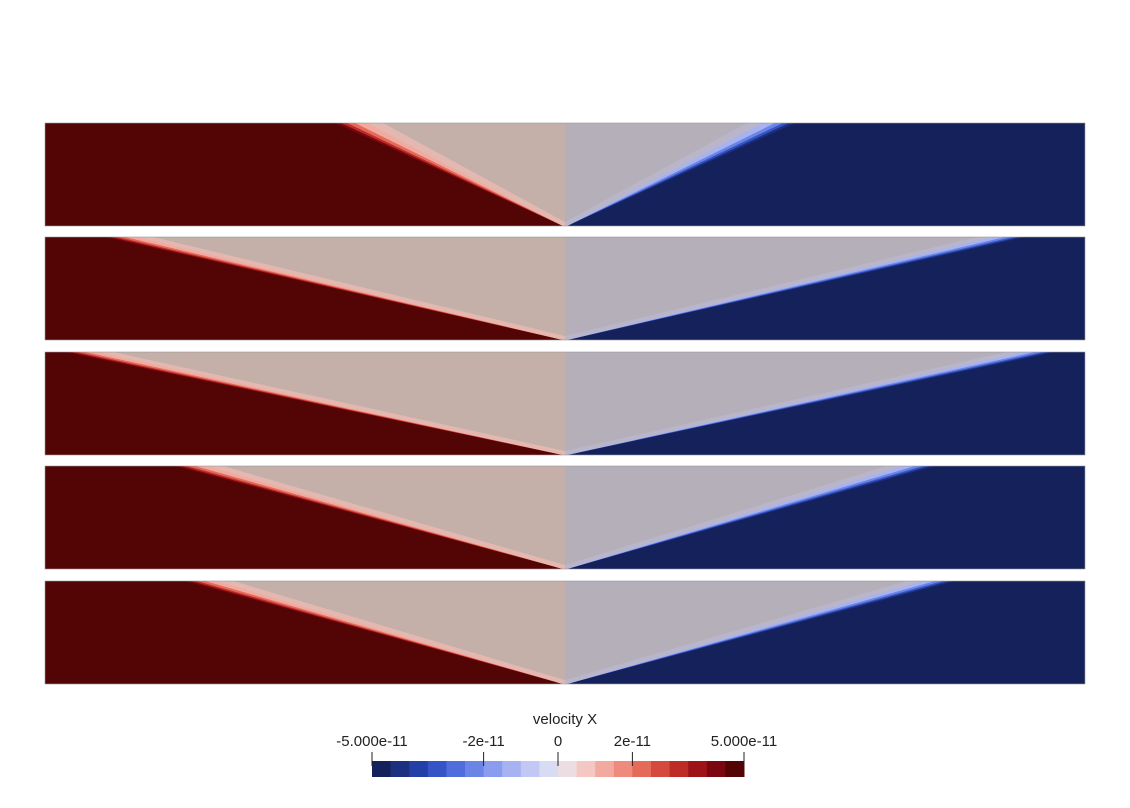 The image size is (1130, 808). I want to click on colorbar-tick-label: 0, so click(558, 741).